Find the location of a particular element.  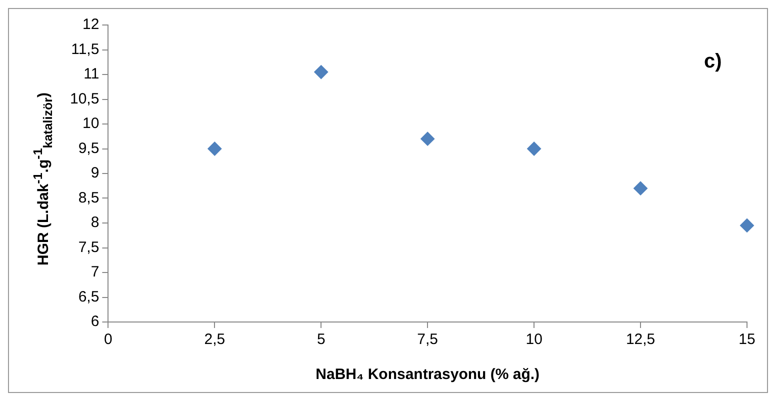

x-tick-label: 12,5 is located at coordinates (641, 339).